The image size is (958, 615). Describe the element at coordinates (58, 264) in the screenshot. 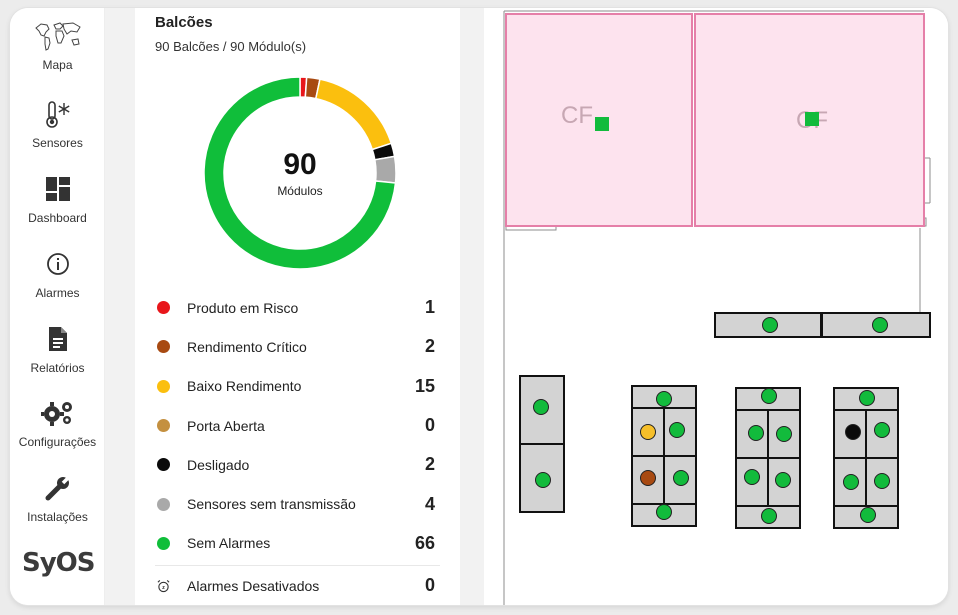

I see `info-icon` at that location.